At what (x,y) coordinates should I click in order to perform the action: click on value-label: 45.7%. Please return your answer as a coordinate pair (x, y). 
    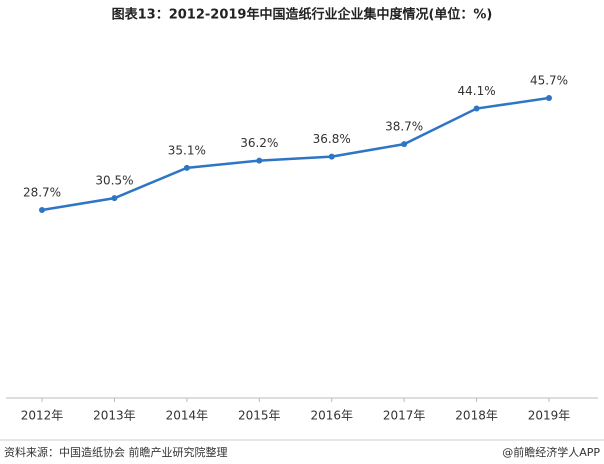
    Looking at the image, I should click on (549, 81).